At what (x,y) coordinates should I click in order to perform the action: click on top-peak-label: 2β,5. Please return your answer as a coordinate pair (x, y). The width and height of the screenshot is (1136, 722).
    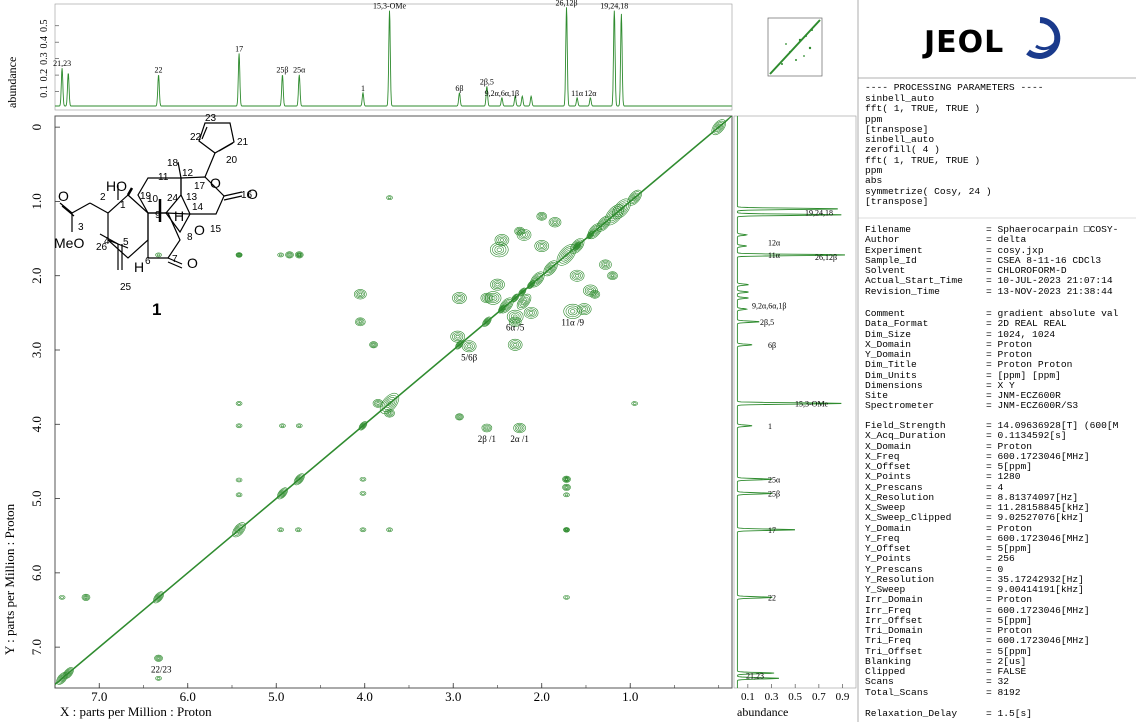
    Looking at the image, I should click on (487, 81).